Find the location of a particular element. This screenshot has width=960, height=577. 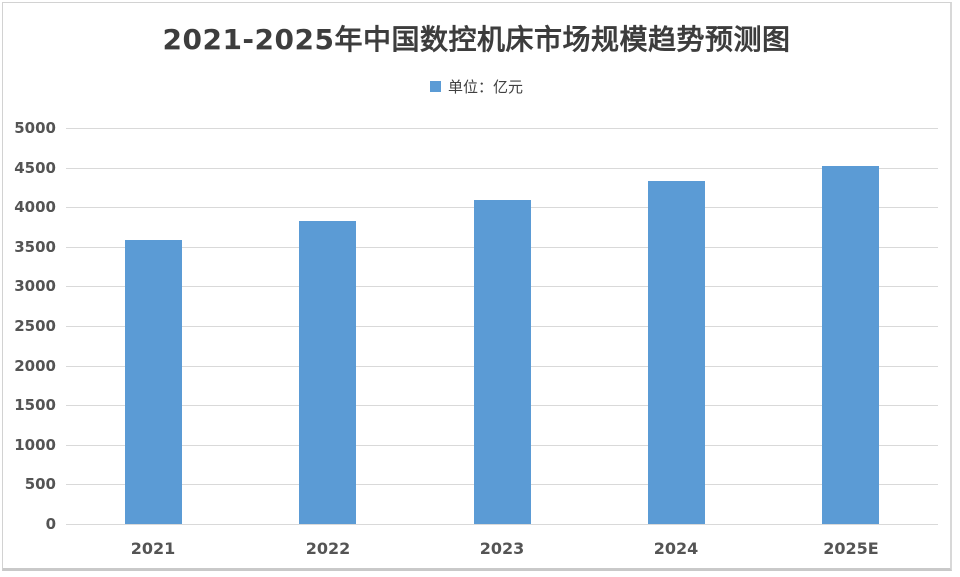

x-axis-tick-label: 2023 is located at coordinates (502, 548).